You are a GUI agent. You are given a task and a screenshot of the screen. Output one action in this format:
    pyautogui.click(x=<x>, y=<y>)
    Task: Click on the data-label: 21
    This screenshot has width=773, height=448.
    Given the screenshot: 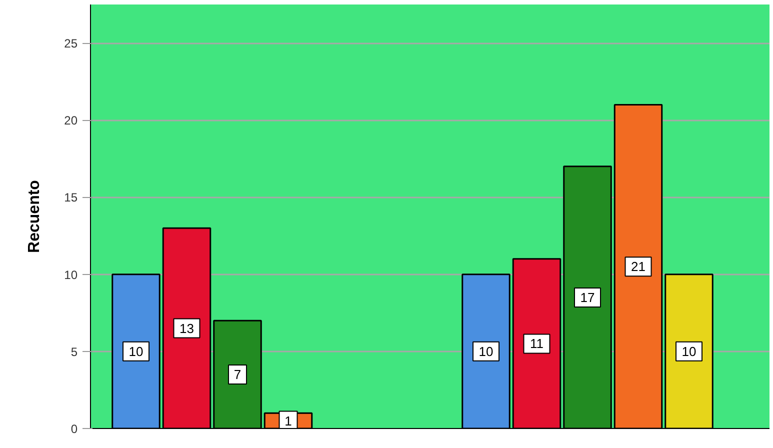 What is the action you would take?
    pyautogui.click(x=638, y=266)
    